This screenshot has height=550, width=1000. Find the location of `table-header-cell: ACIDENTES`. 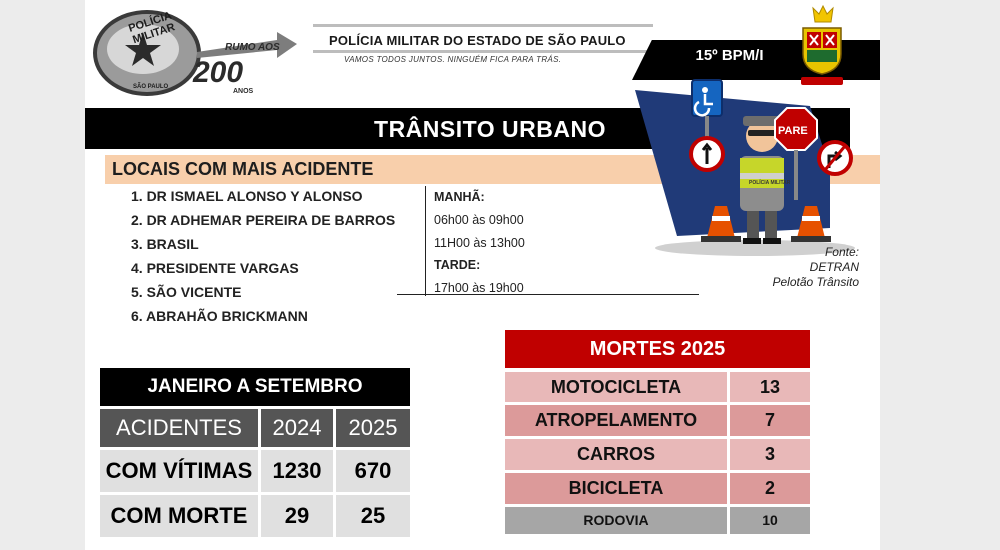

table-header-cell: ACIDENTES is located at coordinates (179, 428).